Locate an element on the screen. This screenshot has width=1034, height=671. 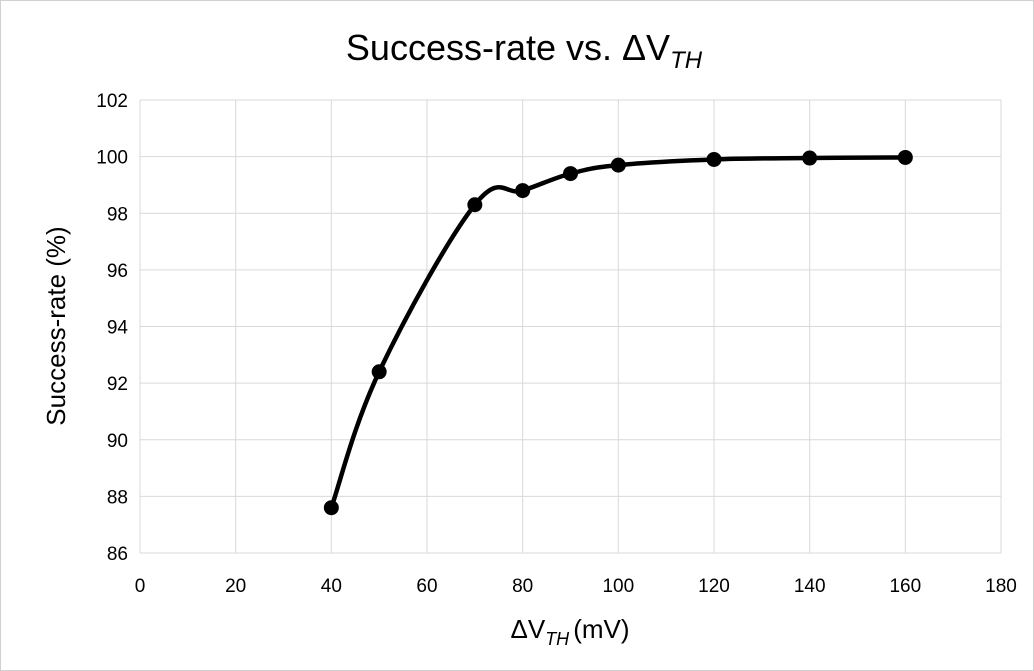
x-axis-title: ΔVTH (mV) is located at coordinates (569, 631).